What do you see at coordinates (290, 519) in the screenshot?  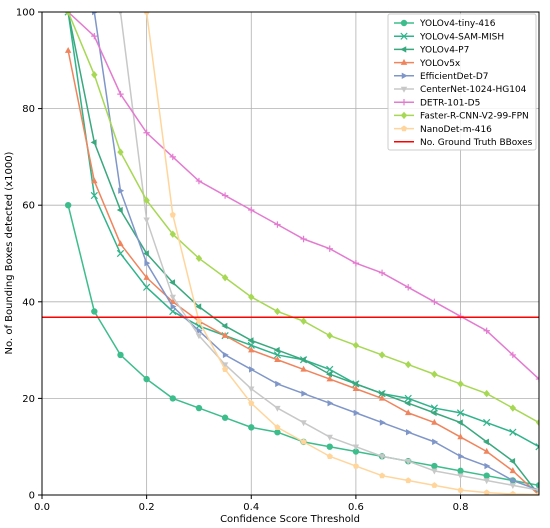 I see `x-axis-title: Confidence Score Threshold` at bounding box center [290, 519].